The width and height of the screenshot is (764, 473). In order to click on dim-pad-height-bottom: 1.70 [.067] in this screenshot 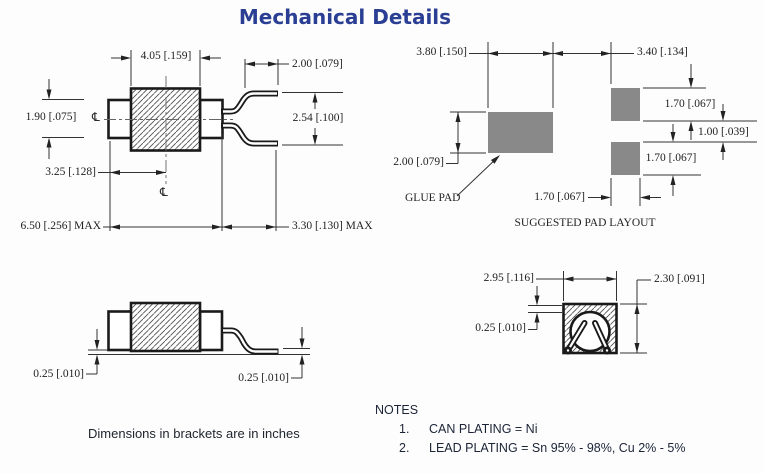, I will do `click(671, 158)`.